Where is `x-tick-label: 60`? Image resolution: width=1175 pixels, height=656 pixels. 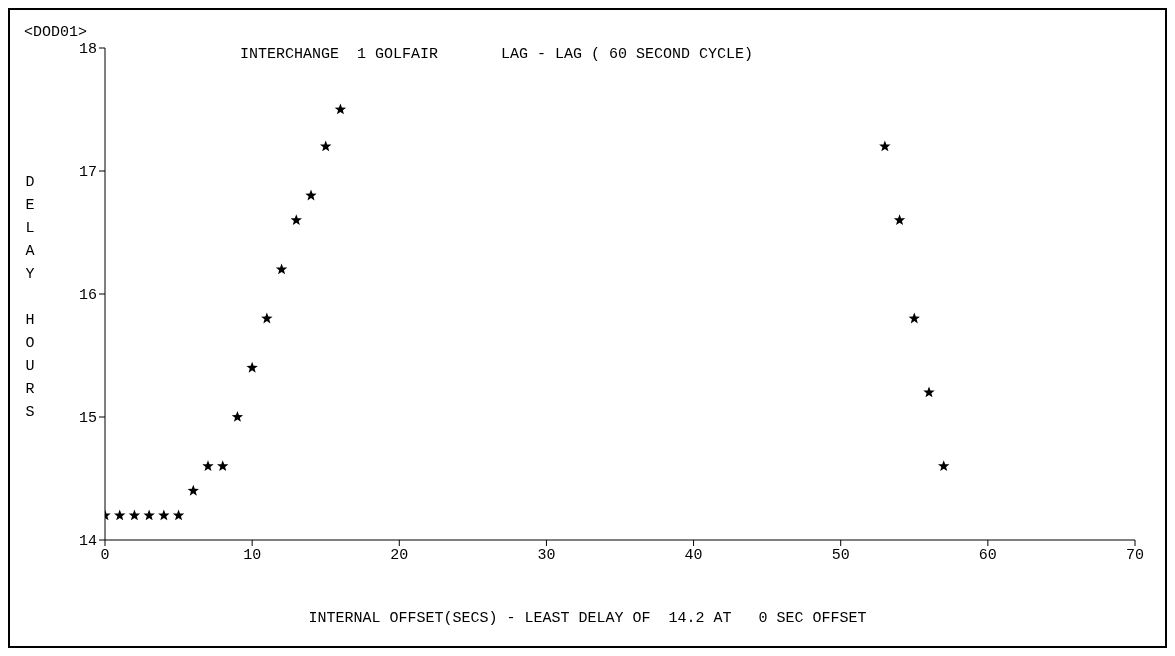
x-tick-label: 60 is located at coordinates (987, 555).